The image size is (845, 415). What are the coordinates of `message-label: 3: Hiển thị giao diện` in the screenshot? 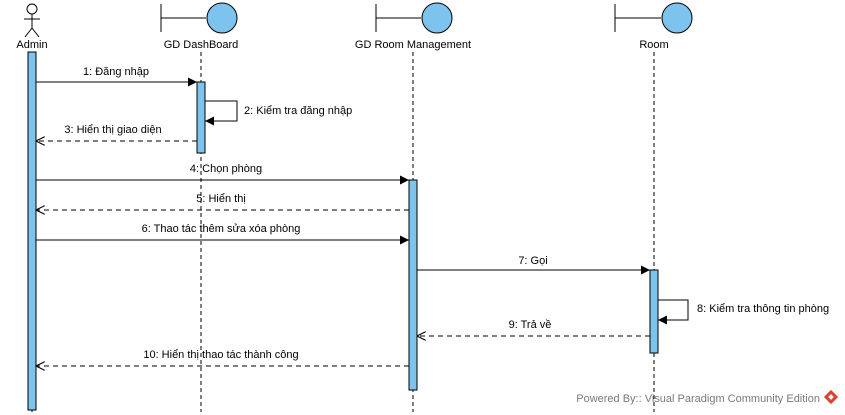 It's located at (112, 130).